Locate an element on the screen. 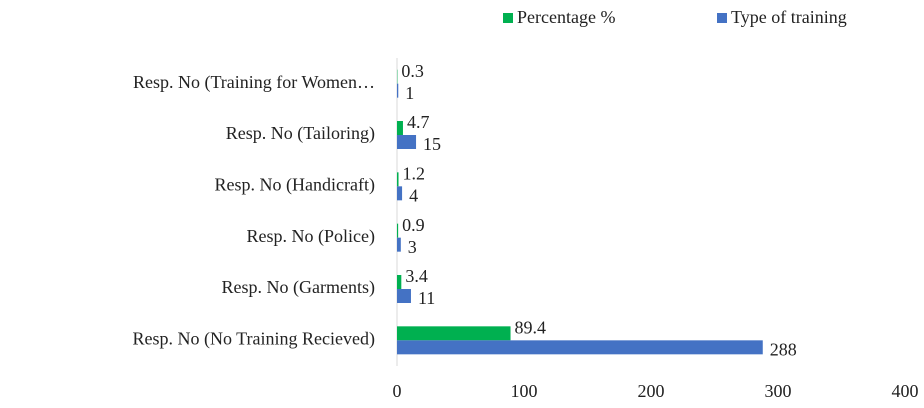 The height and width of the screenshot is (408, 924). y-tick-label: Resp. No (Handicraft) is located at coordinates (295, 184).